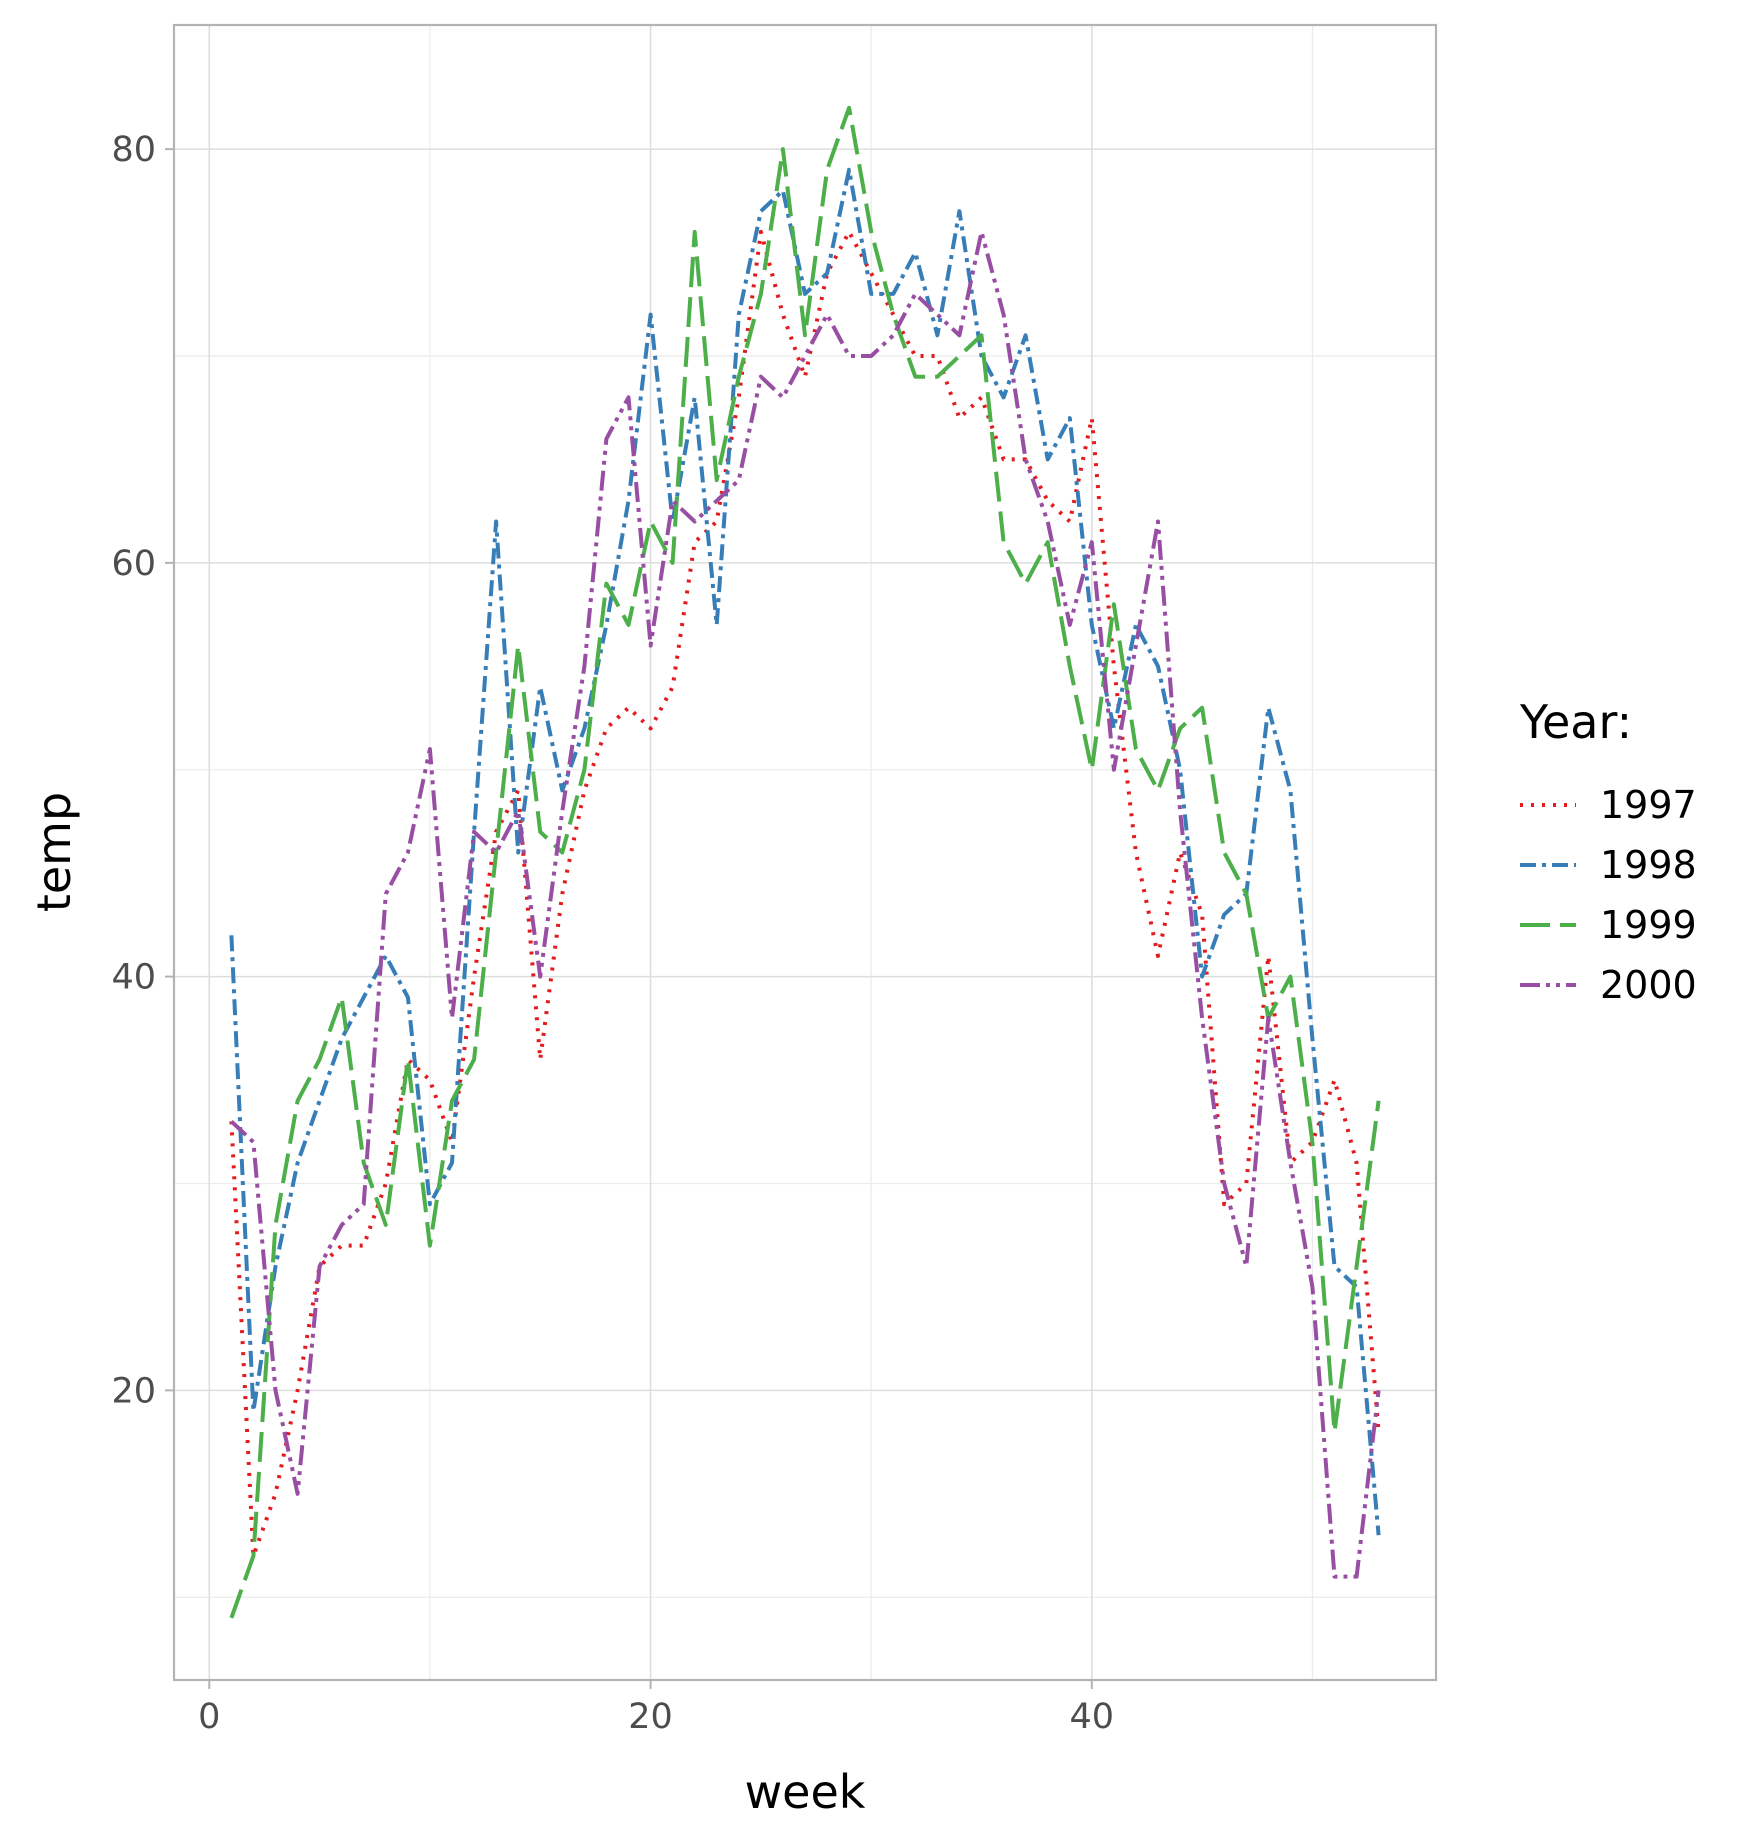  Describe the element at coordinates (1648, 805) in the screenshot. I see `legend-label-1997: 1997` at that location.